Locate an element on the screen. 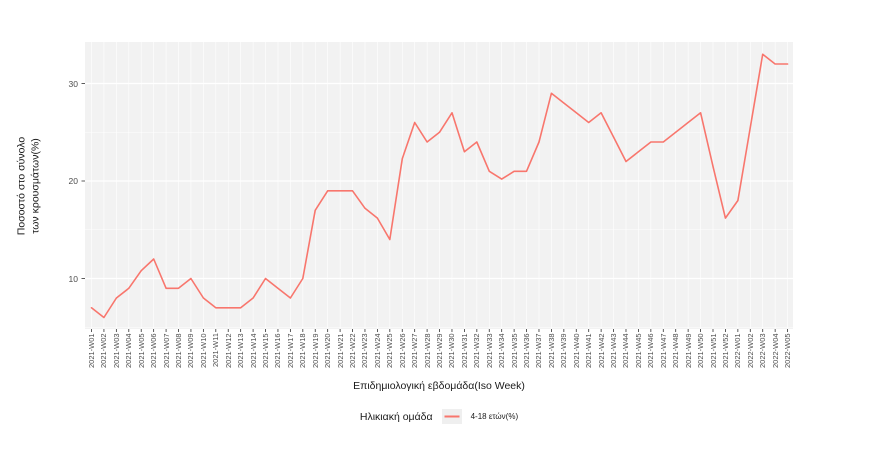 The image size is (889, 456). y-axis-title: Ποσοστό στο σύνολο των κρουσμάτων(%) is located at coordinates (28, 186).